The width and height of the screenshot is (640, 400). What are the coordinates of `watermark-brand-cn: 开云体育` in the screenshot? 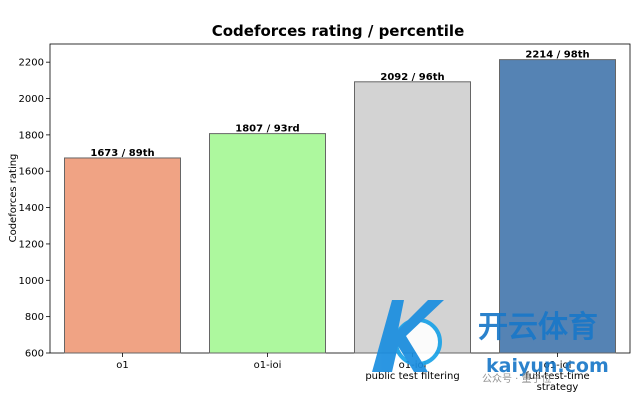 It's located at (538, 327).